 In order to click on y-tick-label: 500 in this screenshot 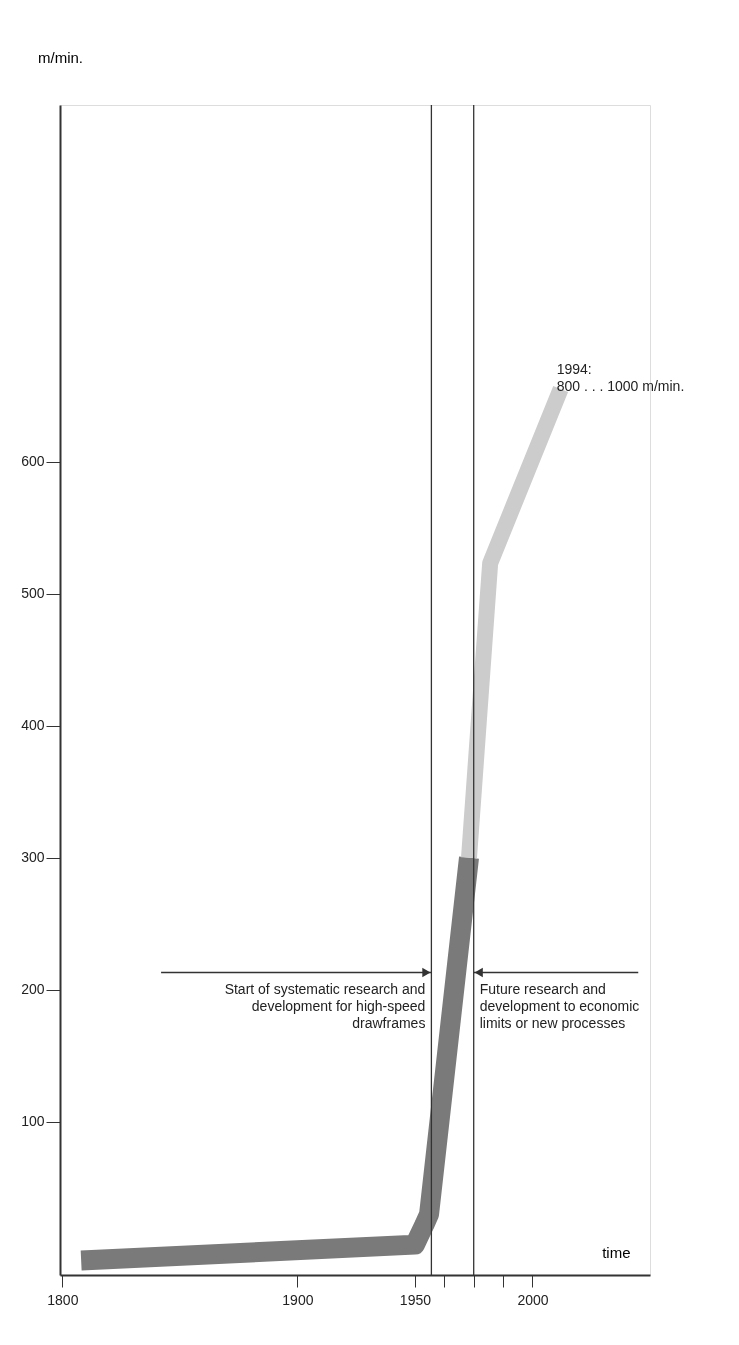, I will do `click(33, 593)`.